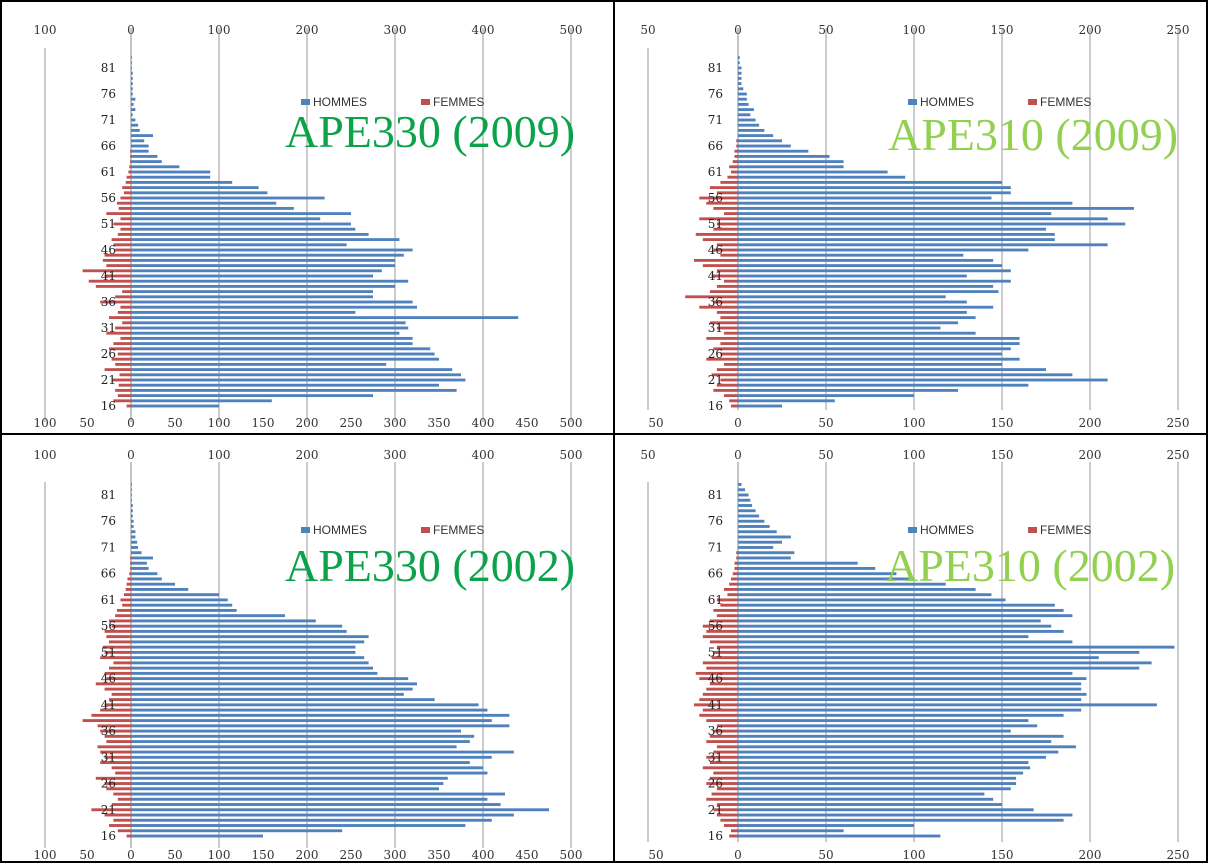 The width and height of the screenshot is (1208, 863). I want to click on bottom-tick-label: 350, so click(439, 855).